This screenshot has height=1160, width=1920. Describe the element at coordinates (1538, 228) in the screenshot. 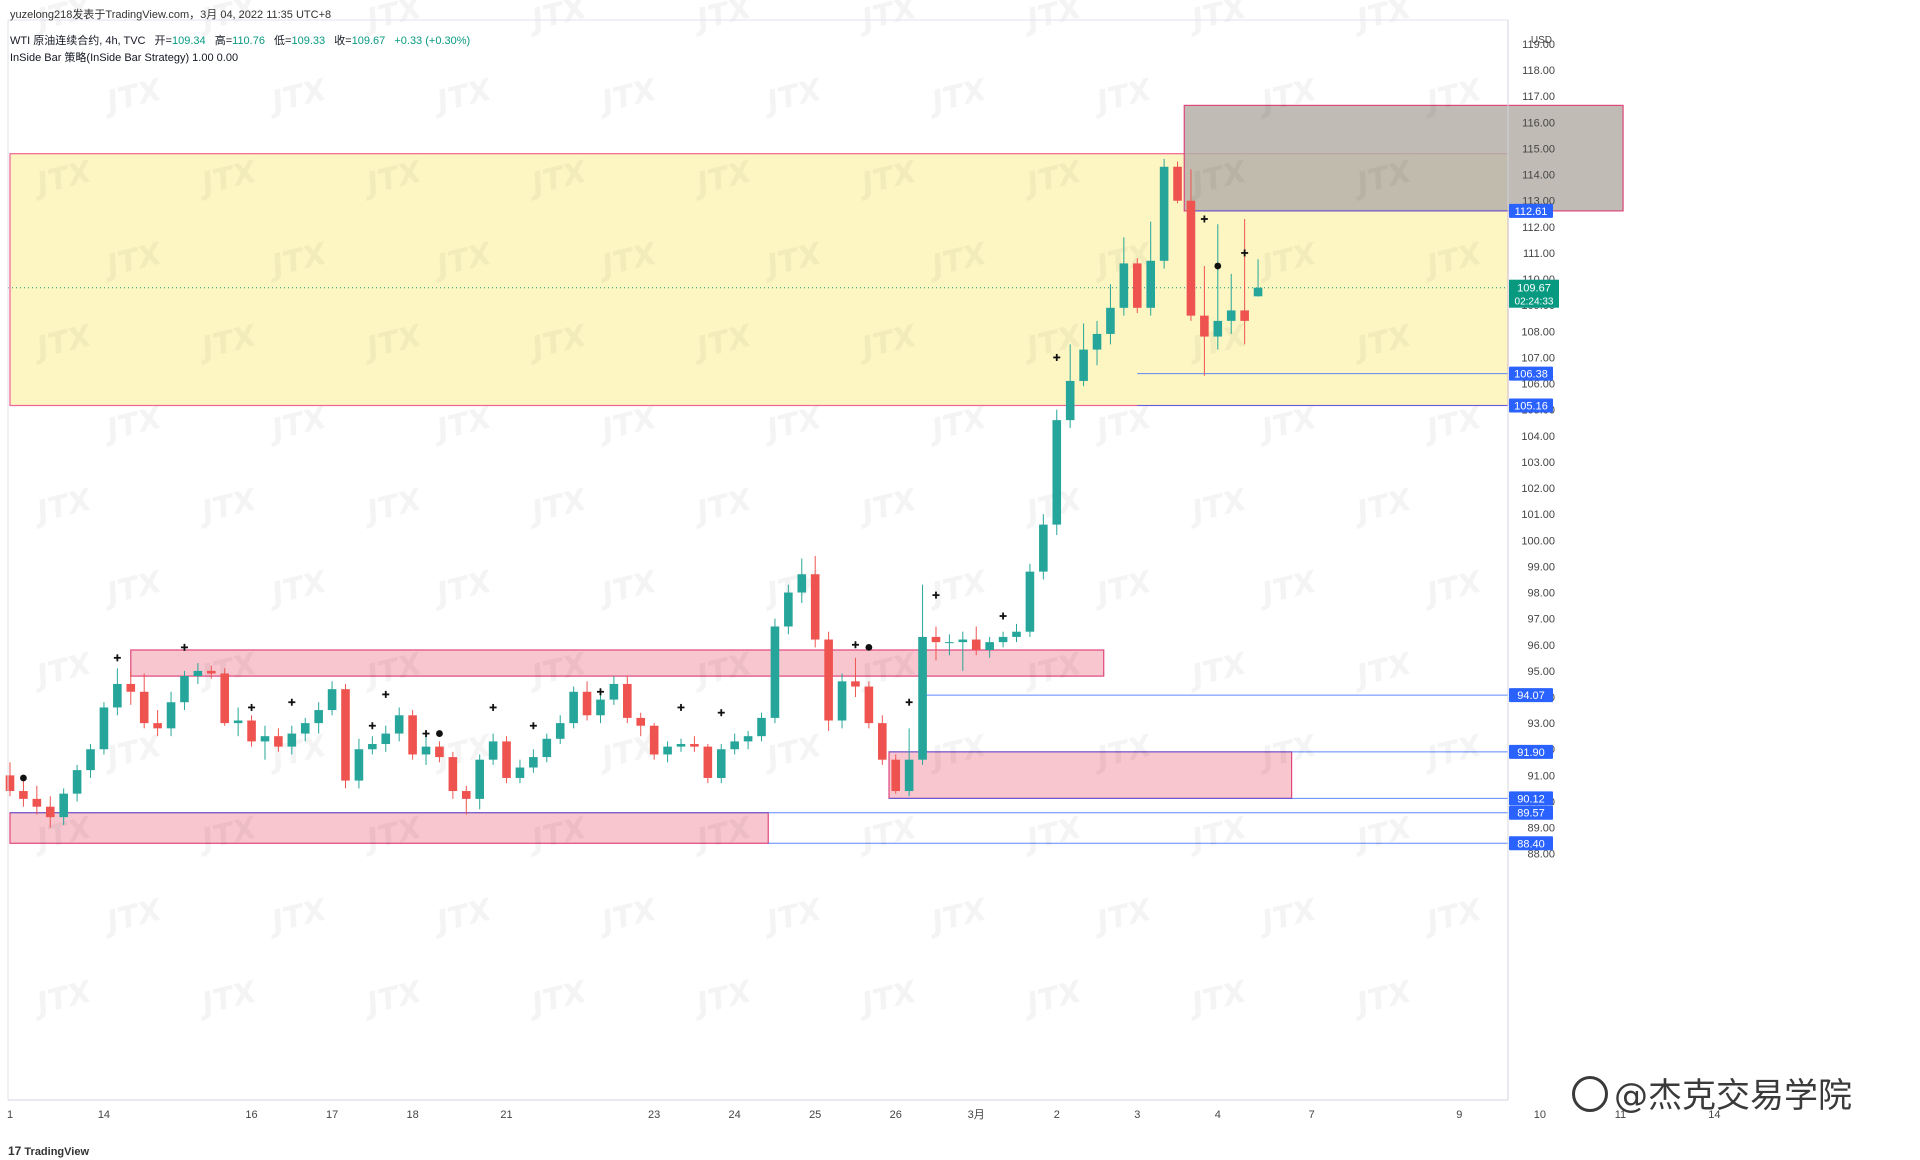

I see `price-tick: 112.00` at that location.